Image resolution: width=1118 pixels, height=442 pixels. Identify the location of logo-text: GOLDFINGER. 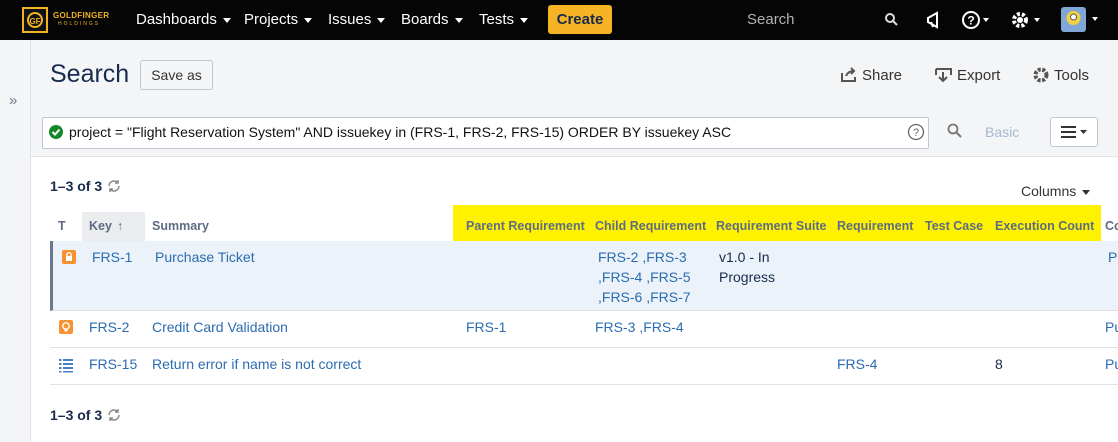
(81, 15).